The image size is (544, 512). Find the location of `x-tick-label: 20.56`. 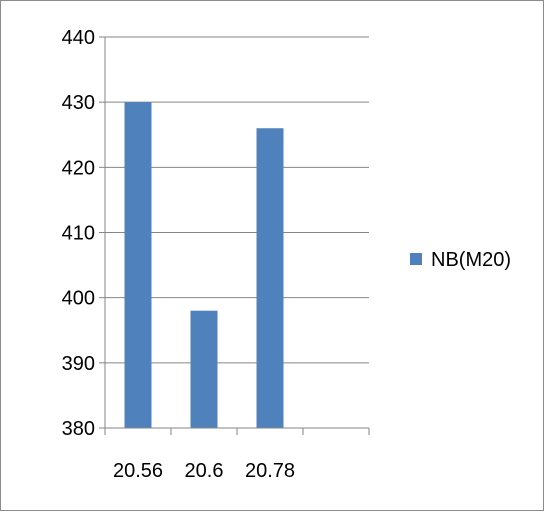

x-tick-label: 20.56 is located at coordinates (138, 471).